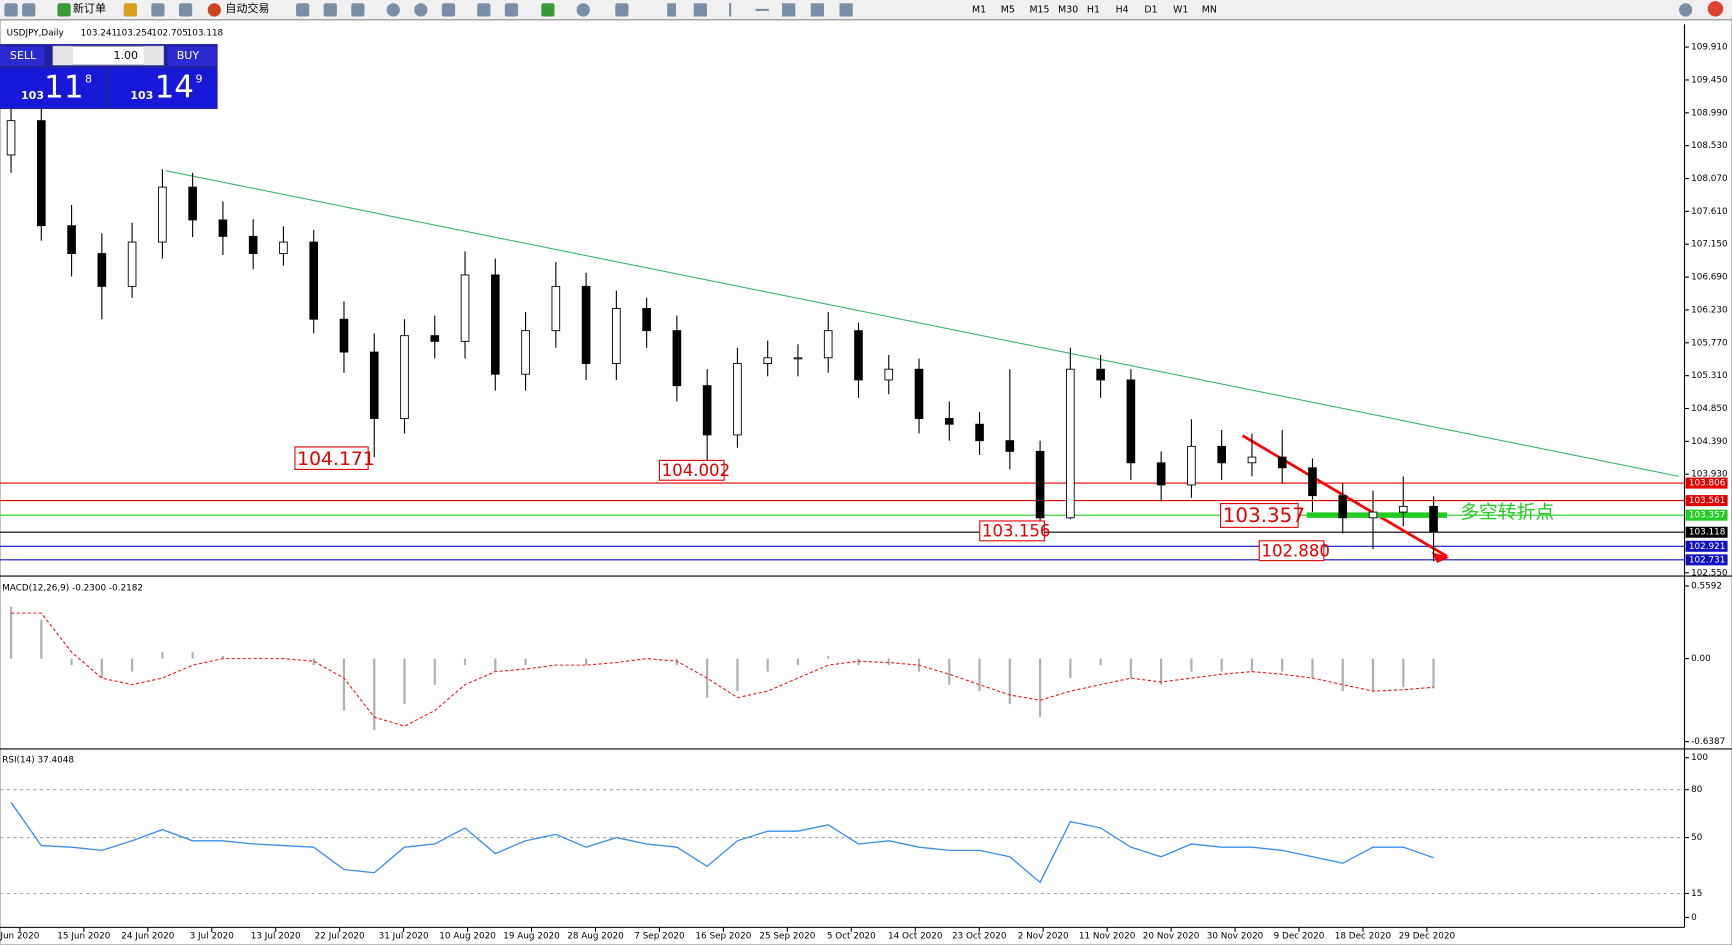 The image size is (1732, 945). Describe the element at coordinates (35, 34) in the screenshot. I see `chart-title: USDJPY,Daily` at that location.